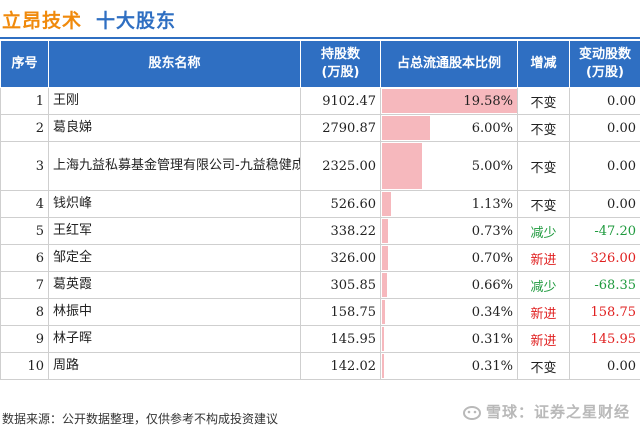 The width and height of the screenshot is (640, 430). I want to click on table-row: 6 邹定全 326.00 0.70% 新进 326.00, so click(320, 258).